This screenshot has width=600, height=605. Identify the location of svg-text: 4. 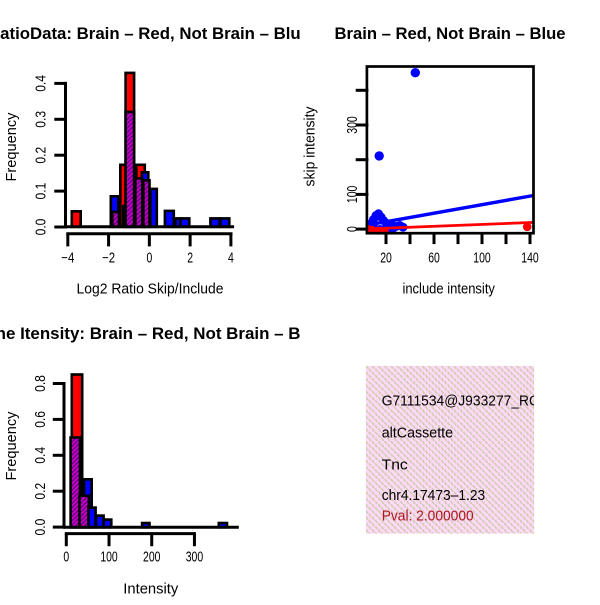
(231, 259).